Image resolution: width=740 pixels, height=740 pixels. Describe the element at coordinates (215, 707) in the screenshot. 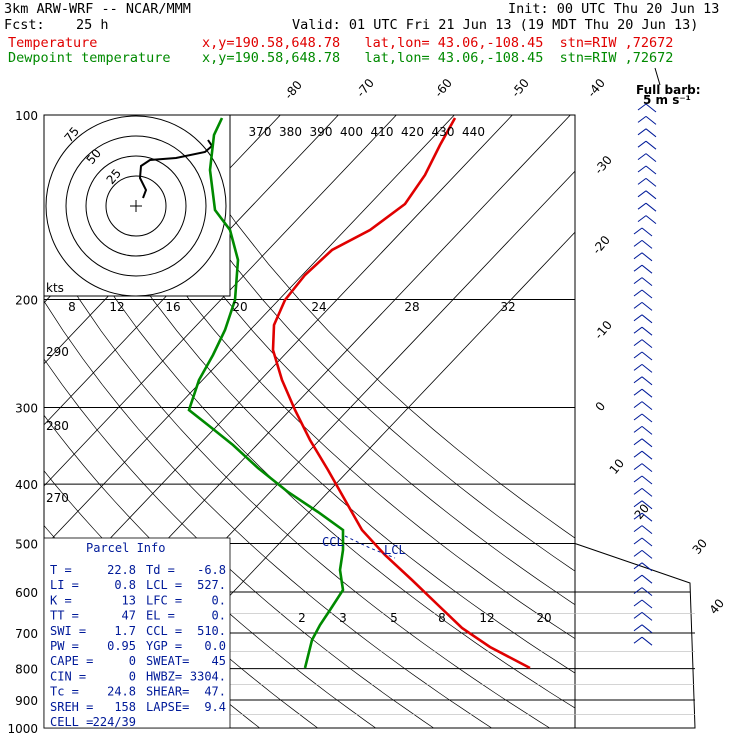

I see `parcel-value: 9.4` at that location.